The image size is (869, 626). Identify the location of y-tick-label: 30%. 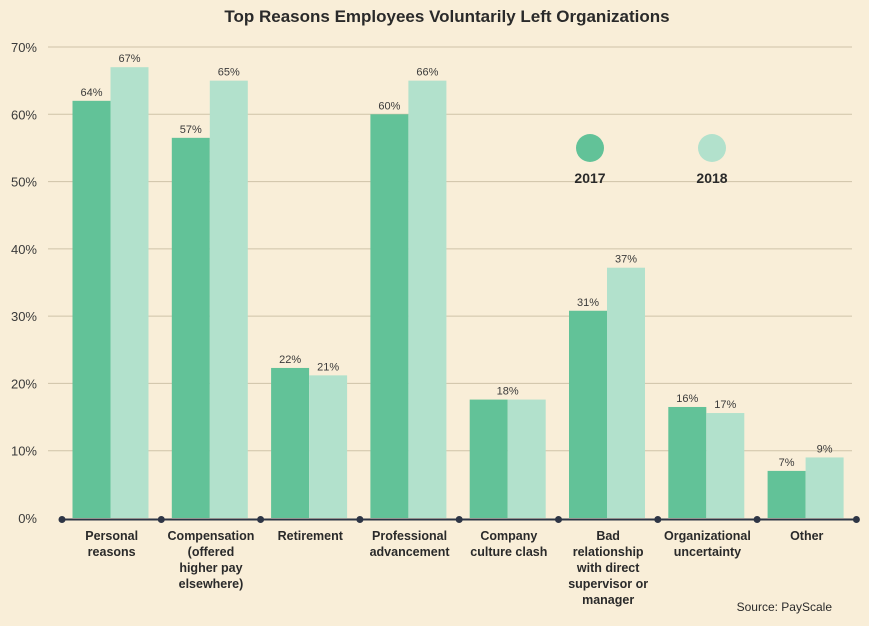
(24, 316).